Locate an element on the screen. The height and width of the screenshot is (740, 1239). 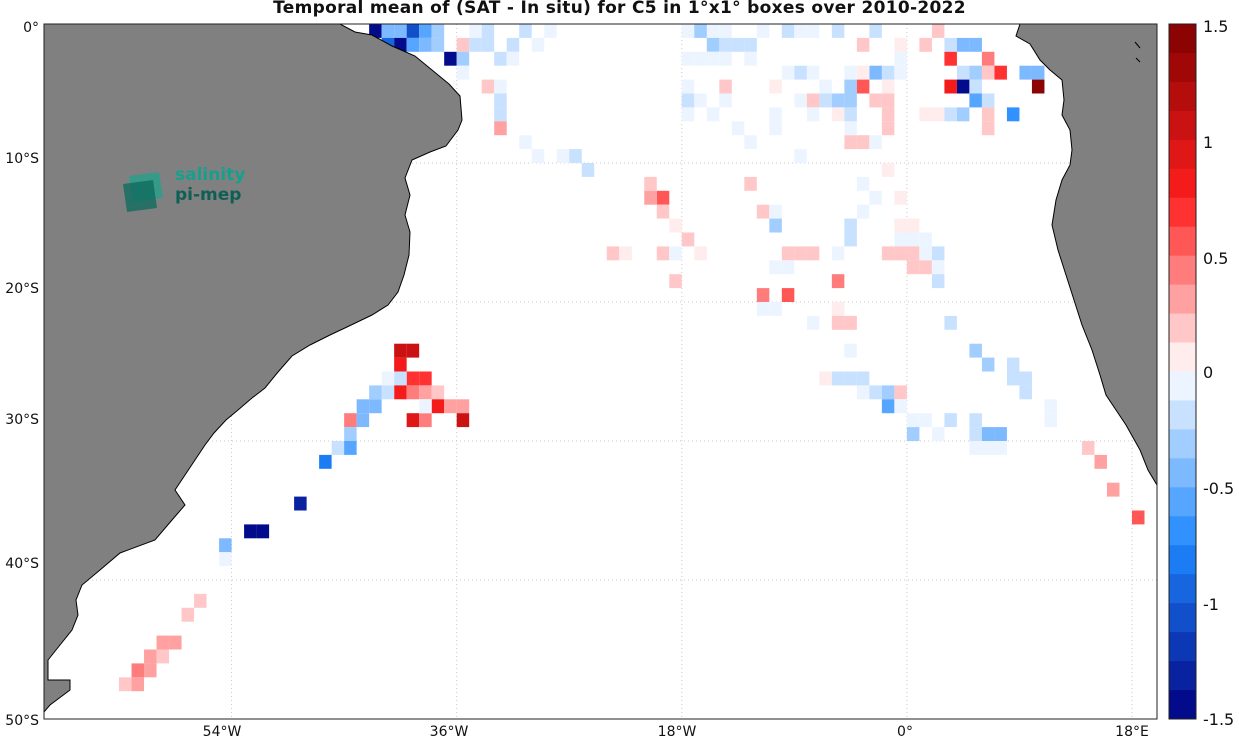
cb-tick-1: 1 is located at coordinates (1208, 142).